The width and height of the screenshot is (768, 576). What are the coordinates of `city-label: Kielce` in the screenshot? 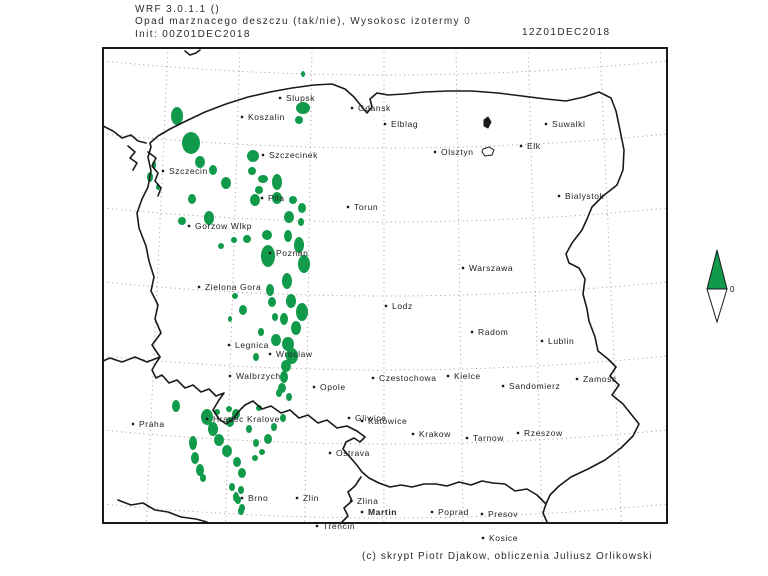 It's located at (467, 376).